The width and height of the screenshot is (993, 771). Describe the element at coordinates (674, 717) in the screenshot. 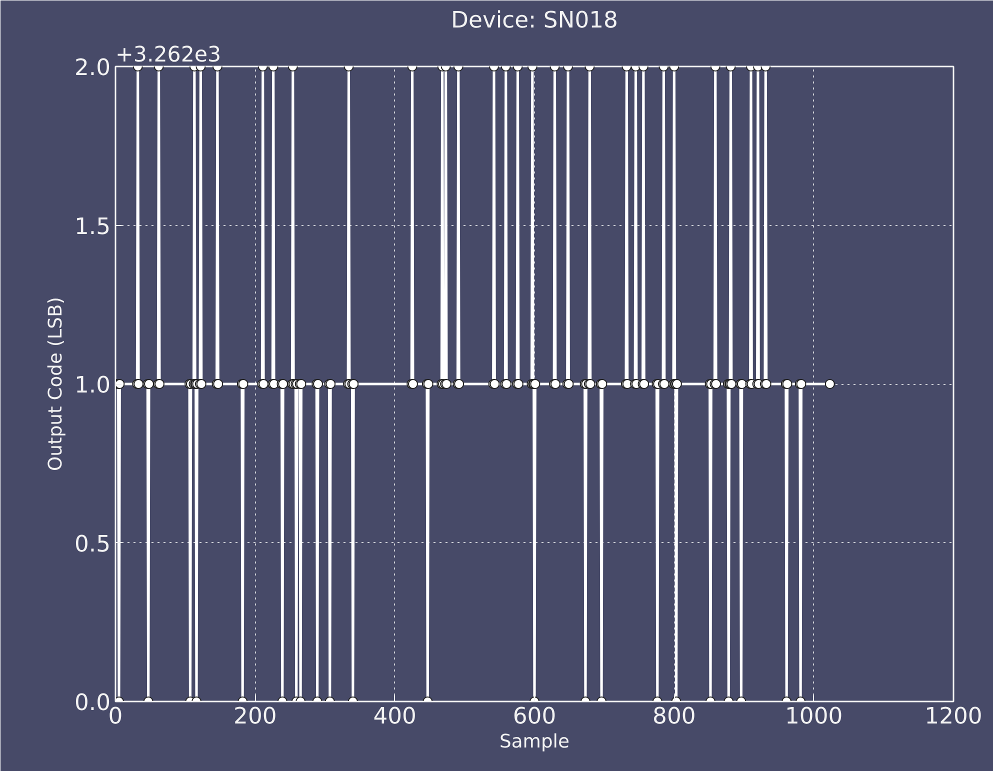

I see `x-tick-label: 800` at that location.